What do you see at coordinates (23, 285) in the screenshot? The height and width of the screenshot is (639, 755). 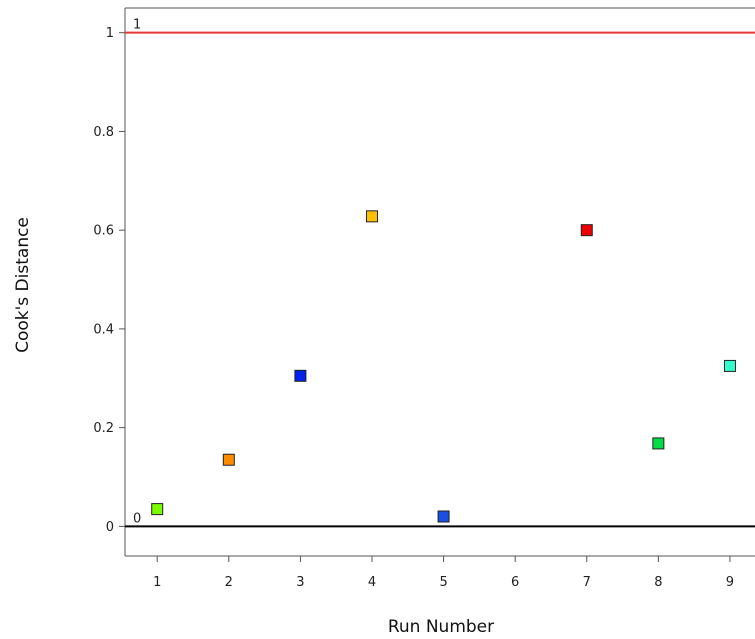 I see `y-axis-title: Cook's Distance` at bounding box center [23, 285].